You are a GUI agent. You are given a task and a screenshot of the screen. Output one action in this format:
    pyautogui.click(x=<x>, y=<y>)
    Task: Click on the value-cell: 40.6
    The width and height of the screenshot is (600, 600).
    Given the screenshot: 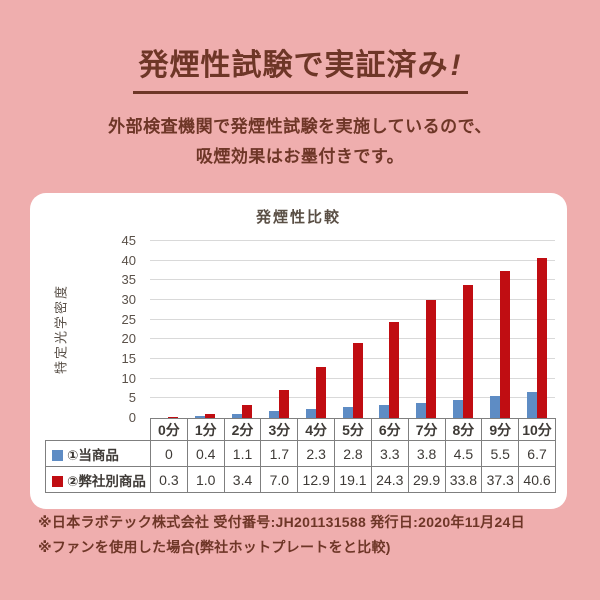 What is the action you would take?
    pyautogui.click(x=537, y=479)
    